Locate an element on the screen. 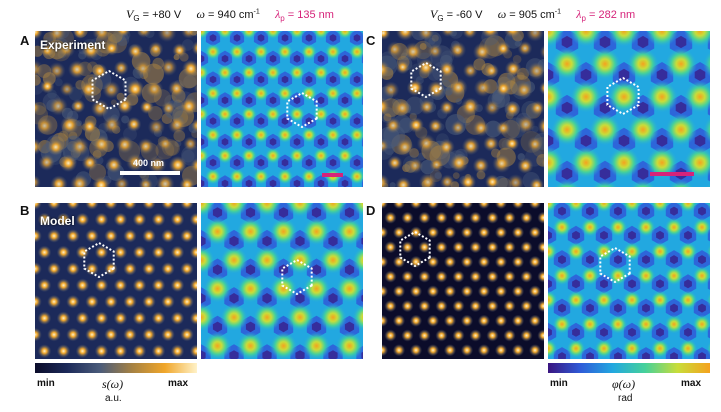 Image resolution: width=721 pixels, height=412 pixels. amplitude-colorbar-max: max is located at coordinates (178, 383).